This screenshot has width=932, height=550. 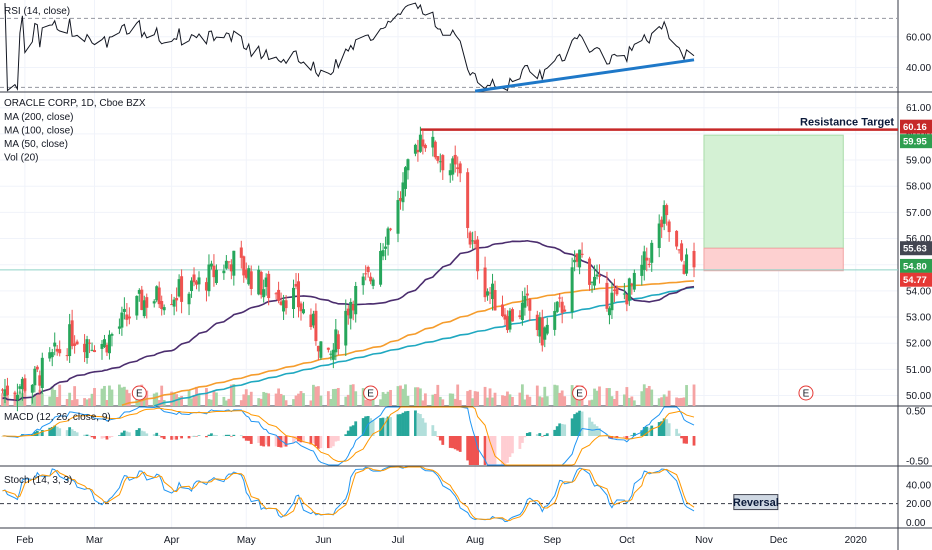 I want to click on rsi-y-tick: 60.00, so click(x=918, y=37).